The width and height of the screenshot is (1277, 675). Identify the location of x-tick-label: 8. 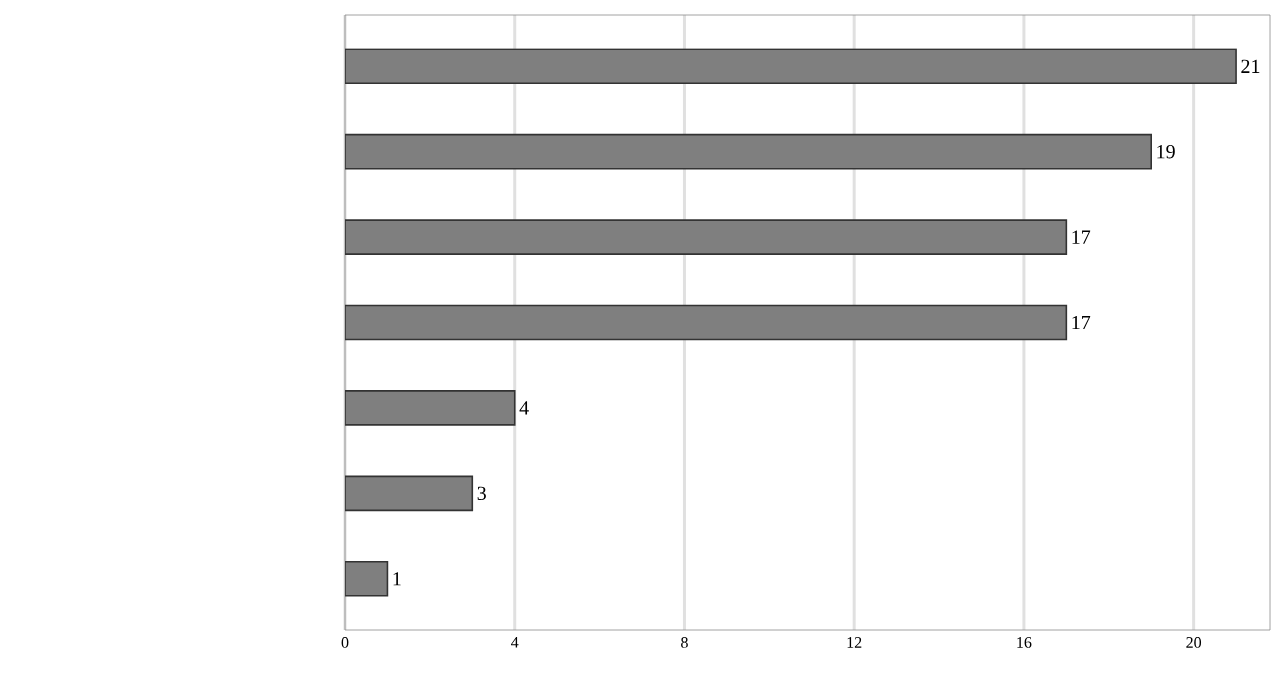
(684, 642).